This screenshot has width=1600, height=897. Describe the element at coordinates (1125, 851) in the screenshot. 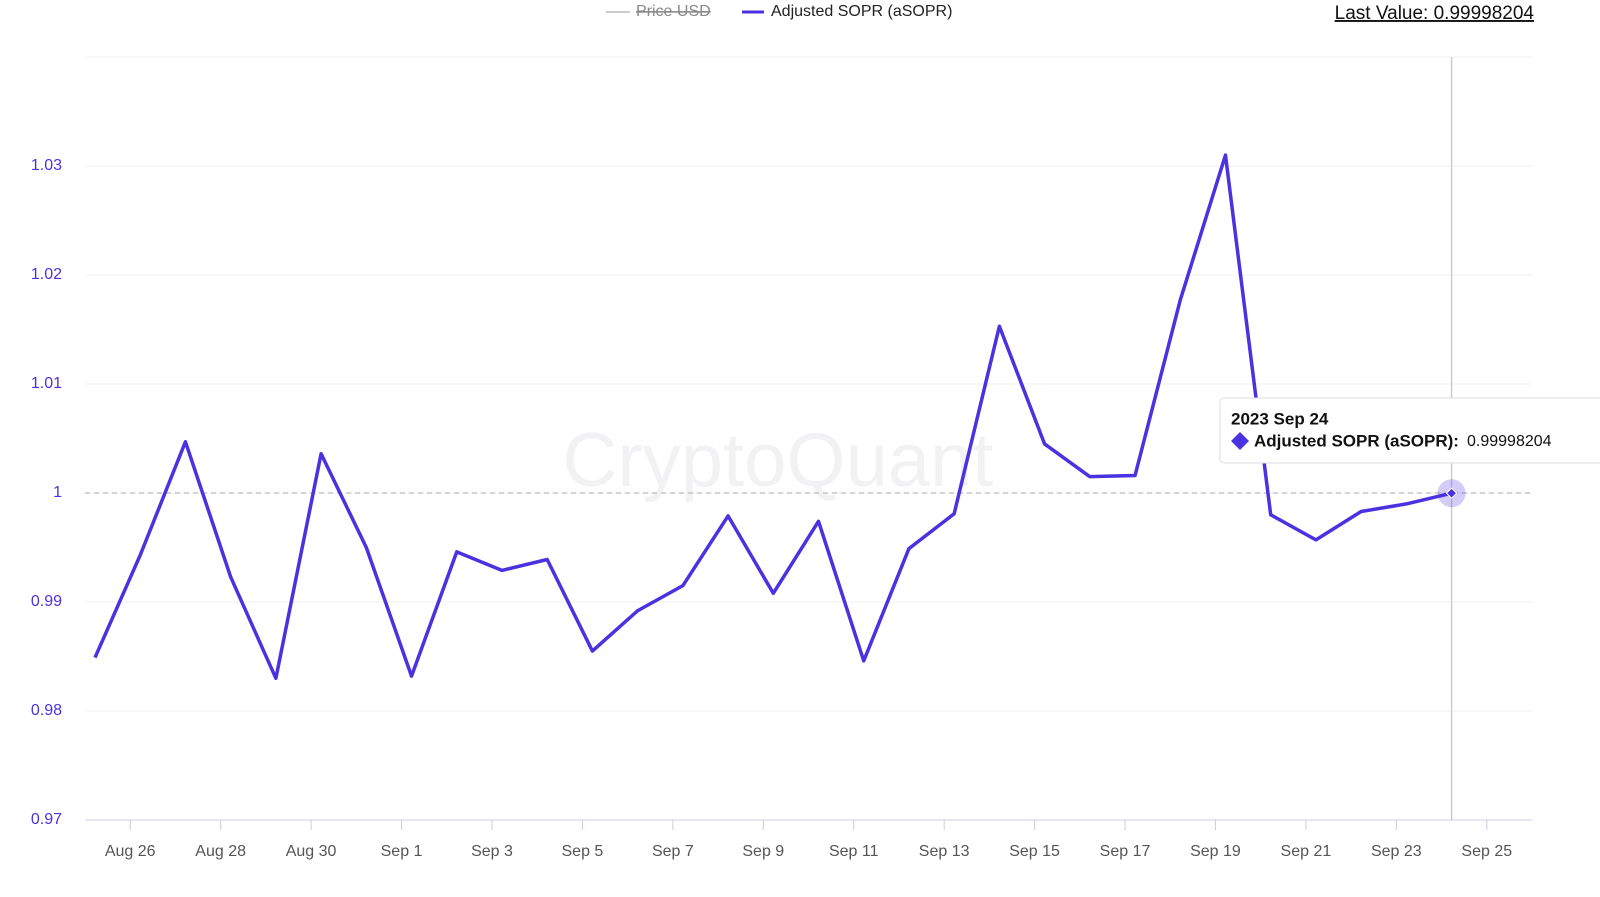

I see `x-tick-label: Sep 17` at that location.